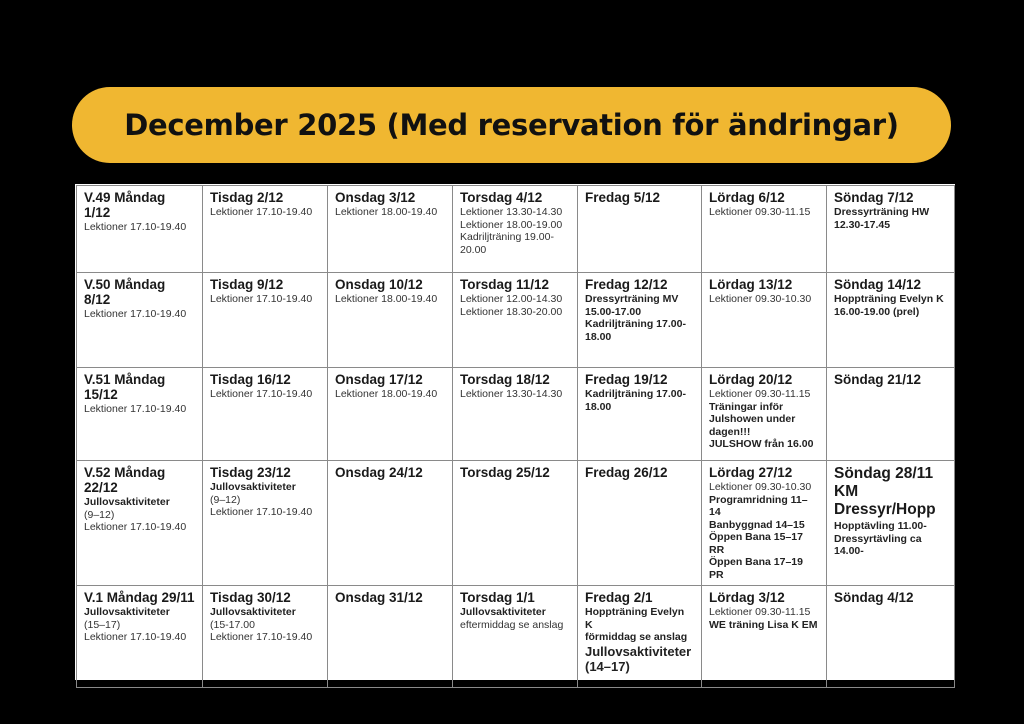  I want to click on day-cell: Tisdag 2/12 Lektioner 17.10-19.40, so click(265, 229).